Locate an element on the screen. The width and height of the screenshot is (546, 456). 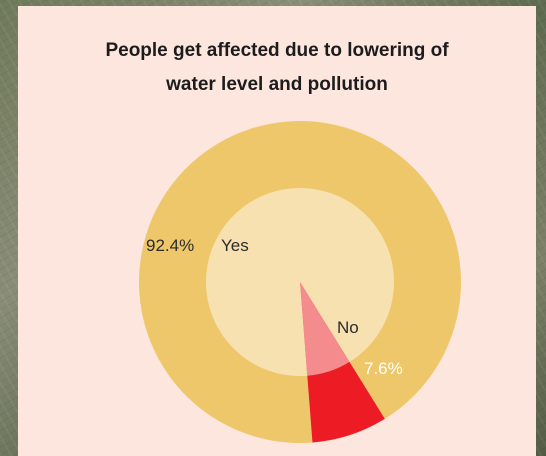
data-label-no-percent: 7.6% is located at coordinates (383, 368).